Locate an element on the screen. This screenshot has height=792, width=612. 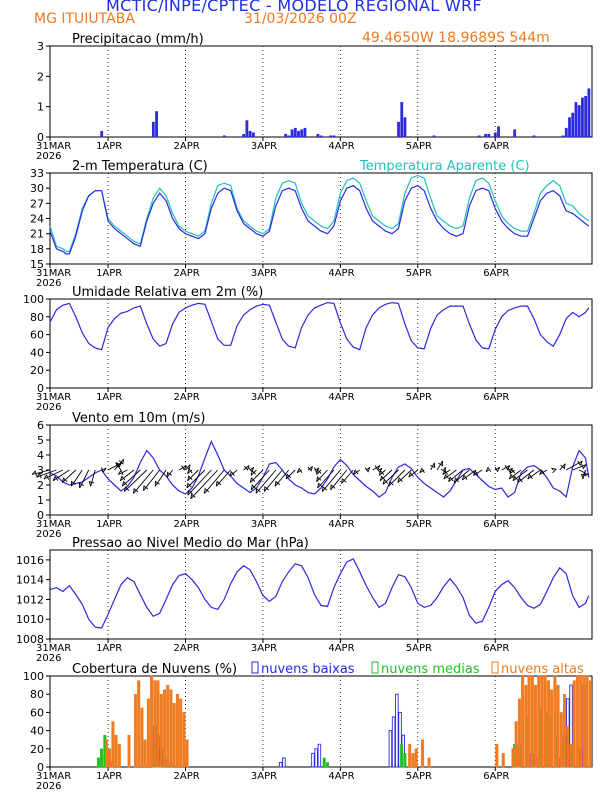
clouds-ytick-label: 60 is located at coordinates (37, 712).